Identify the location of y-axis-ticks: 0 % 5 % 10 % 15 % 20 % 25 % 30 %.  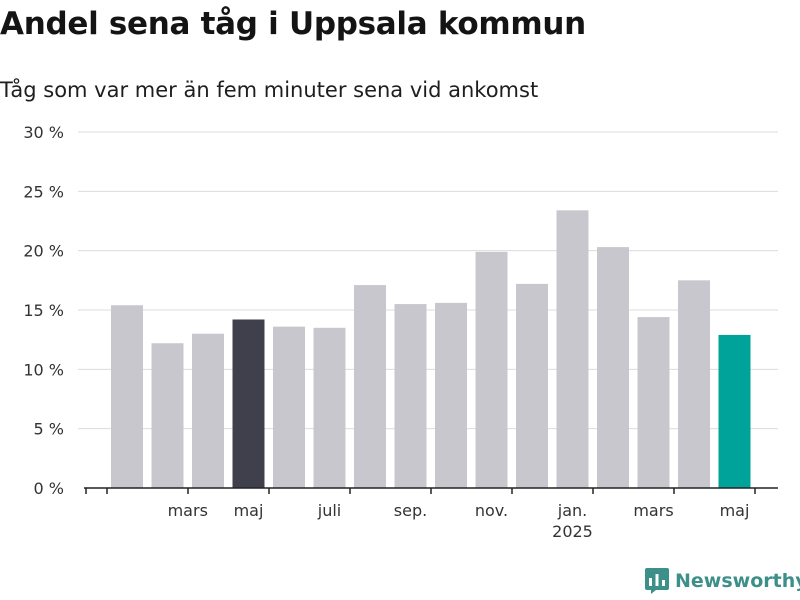
(43, 310).